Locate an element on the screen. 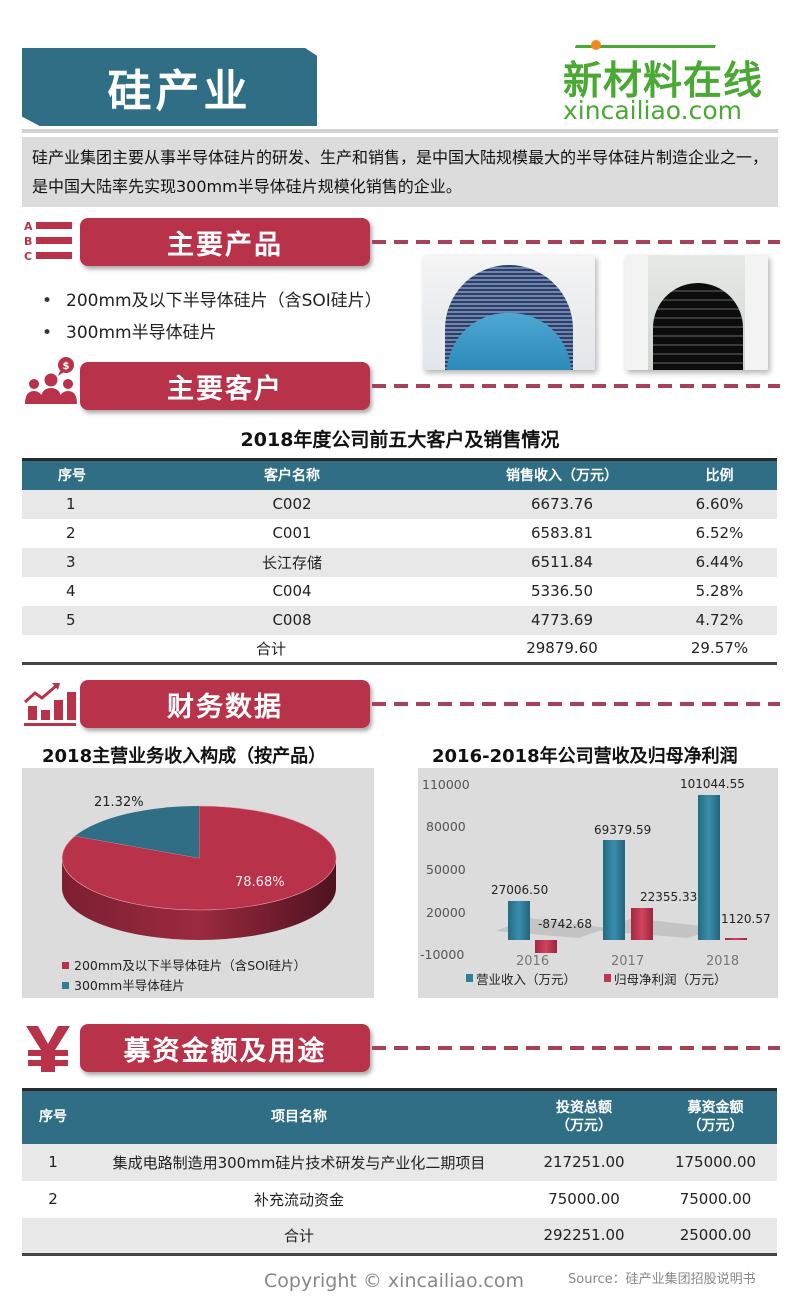 This screenshot has height=1301, width=800. cell-index: 4 is located at coordinates (71, 591).